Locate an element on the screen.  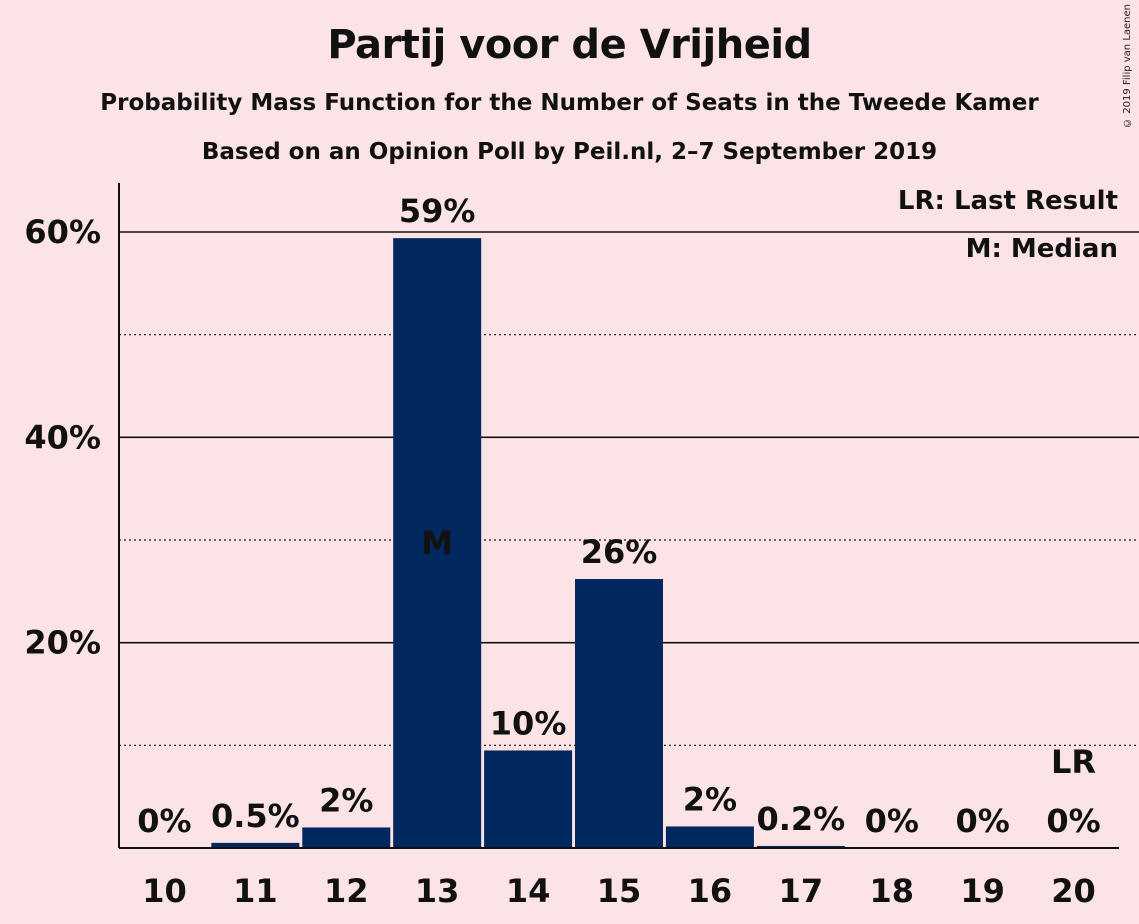
last-result-marker: LR is located at coordinates (1073, 762).